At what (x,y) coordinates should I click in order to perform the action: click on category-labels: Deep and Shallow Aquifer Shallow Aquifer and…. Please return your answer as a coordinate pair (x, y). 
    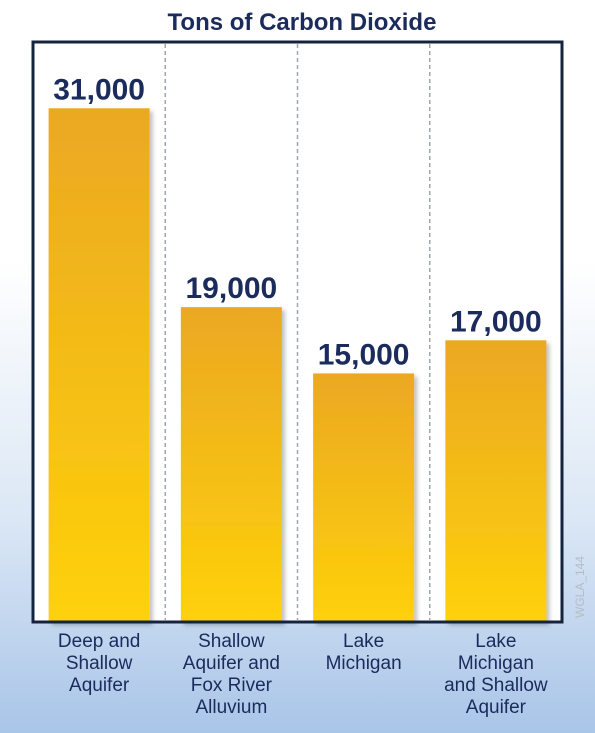
    Looking at the image, I should click on (303, 674).